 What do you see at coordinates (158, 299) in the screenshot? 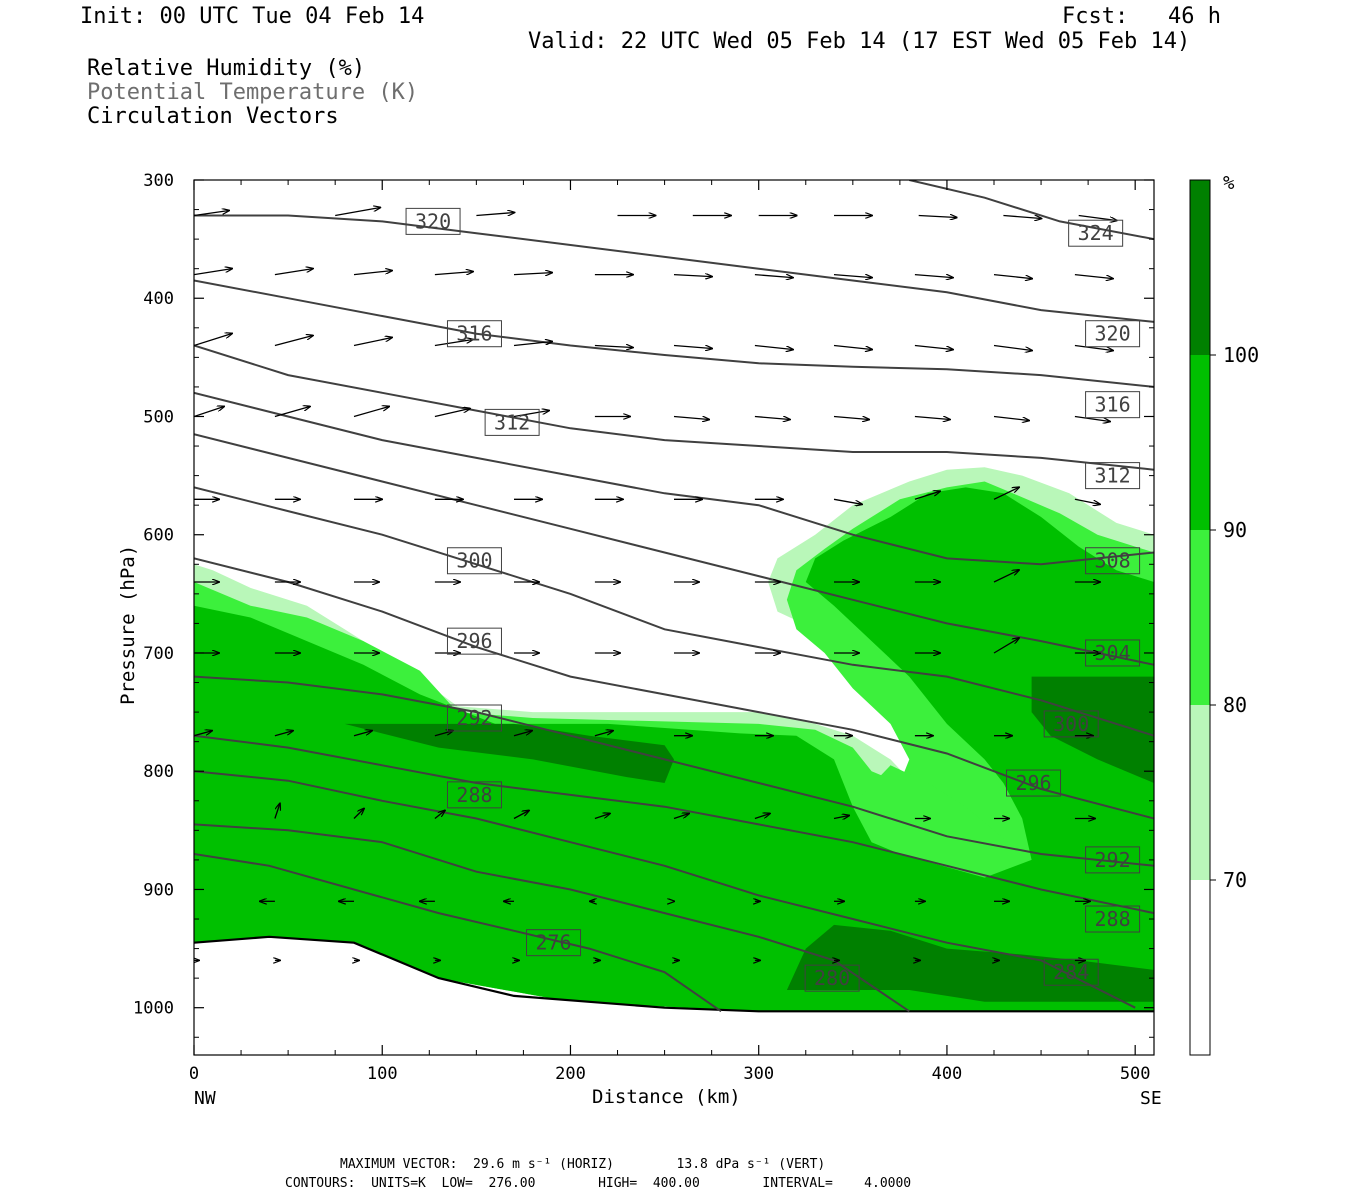
I see `y-tick-label: 400` at bounding box center [158, 299].